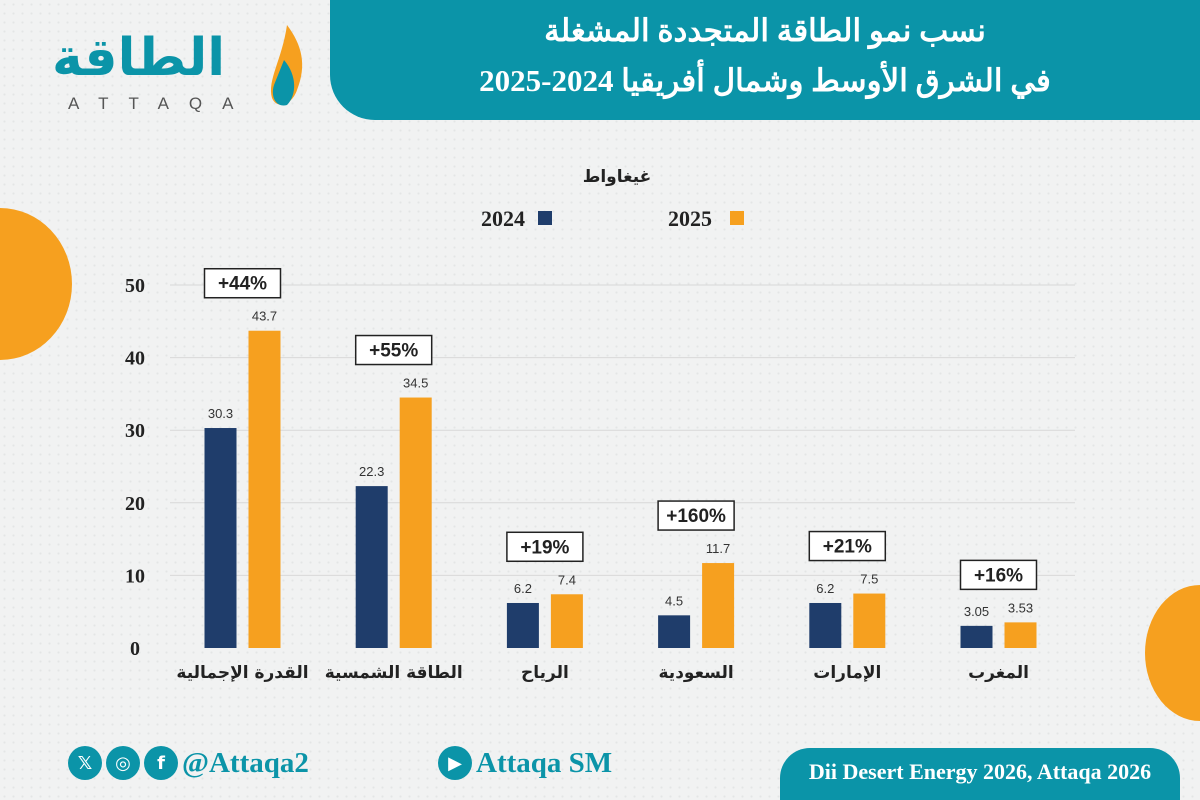 Image resolution: width=1200 pixels, height=800 pixels. What do you see at coordinates (371, 471) in the screenshot?
I see `data-label: 22.3` at bounding box center [371, 471].